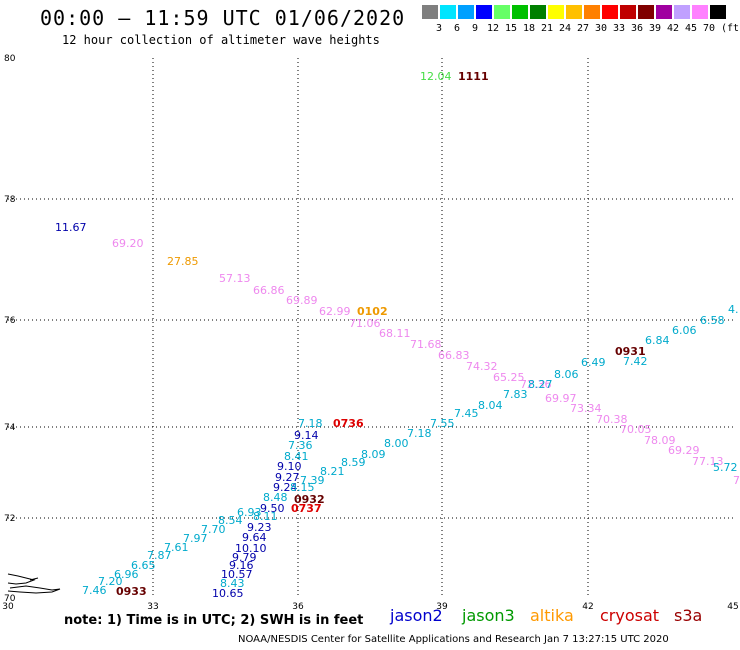  Describe the element at coordinates (176, 547) in the screenshot. I see `measurement-label: 7.61` at that location.